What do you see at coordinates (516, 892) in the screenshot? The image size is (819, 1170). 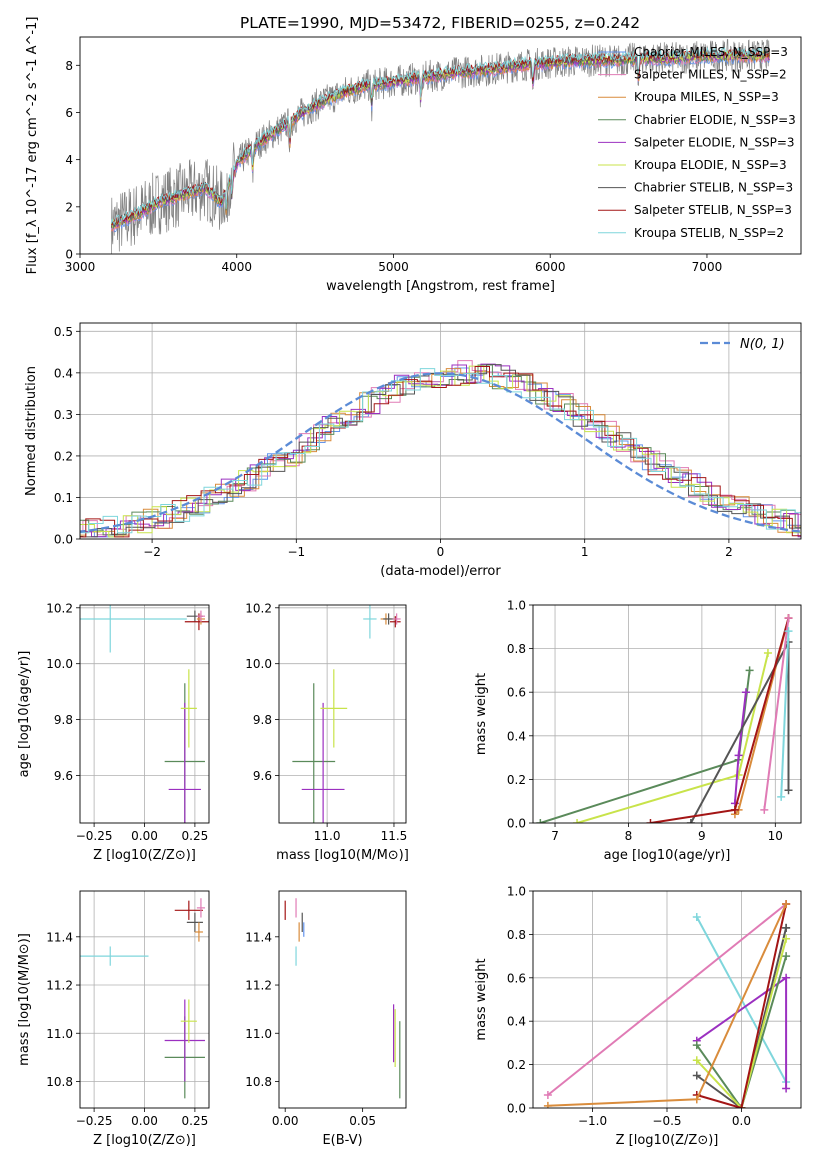 I see `y-tick-label: 1.0` at bounding box center [516, 892].